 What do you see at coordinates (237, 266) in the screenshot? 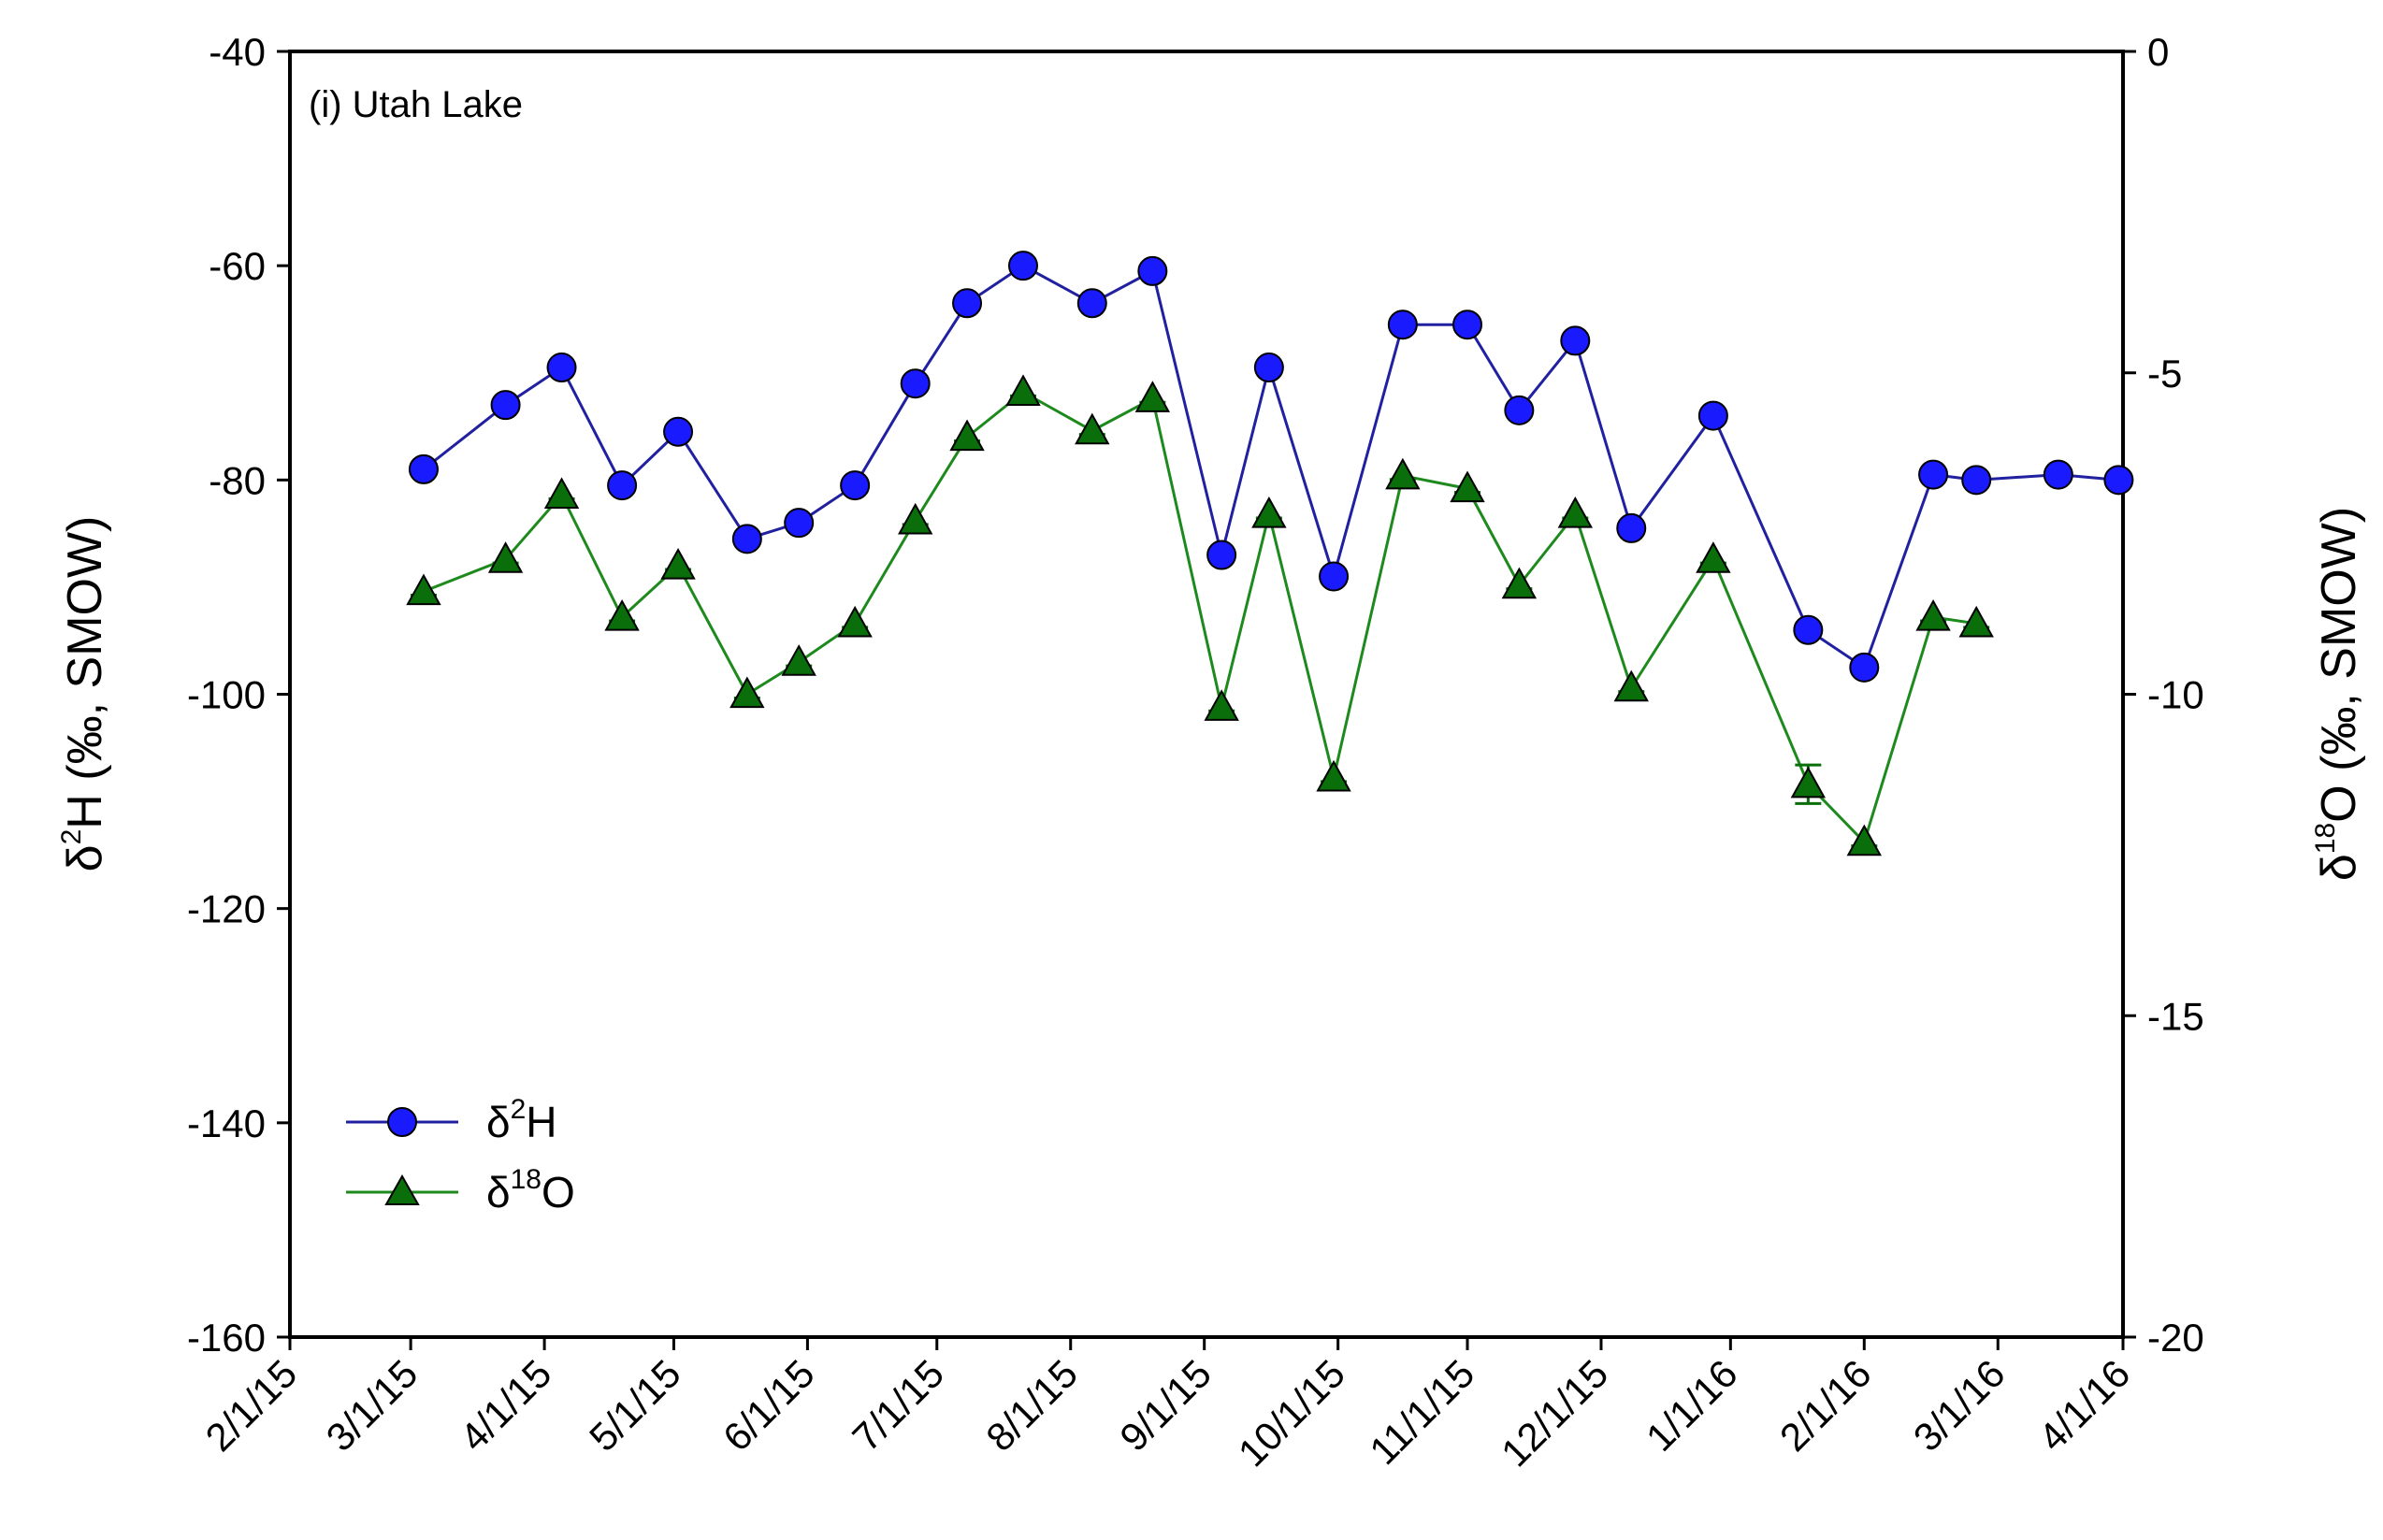
I see `left-tick-label: -60` at bounding box center [237, 266].